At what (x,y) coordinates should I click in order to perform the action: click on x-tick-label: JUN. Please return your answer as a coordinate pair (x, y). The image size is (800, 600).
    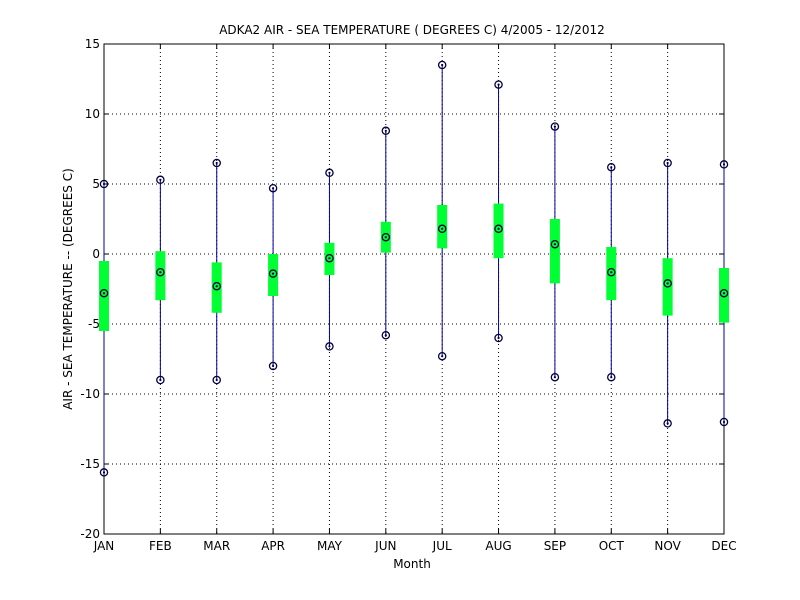
    Looking at the image, I should click on (385, 546).